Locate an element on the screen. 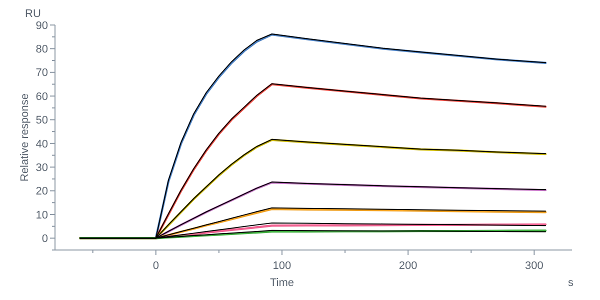  y-tick-label: 30 is located at coordinates (42, 168).